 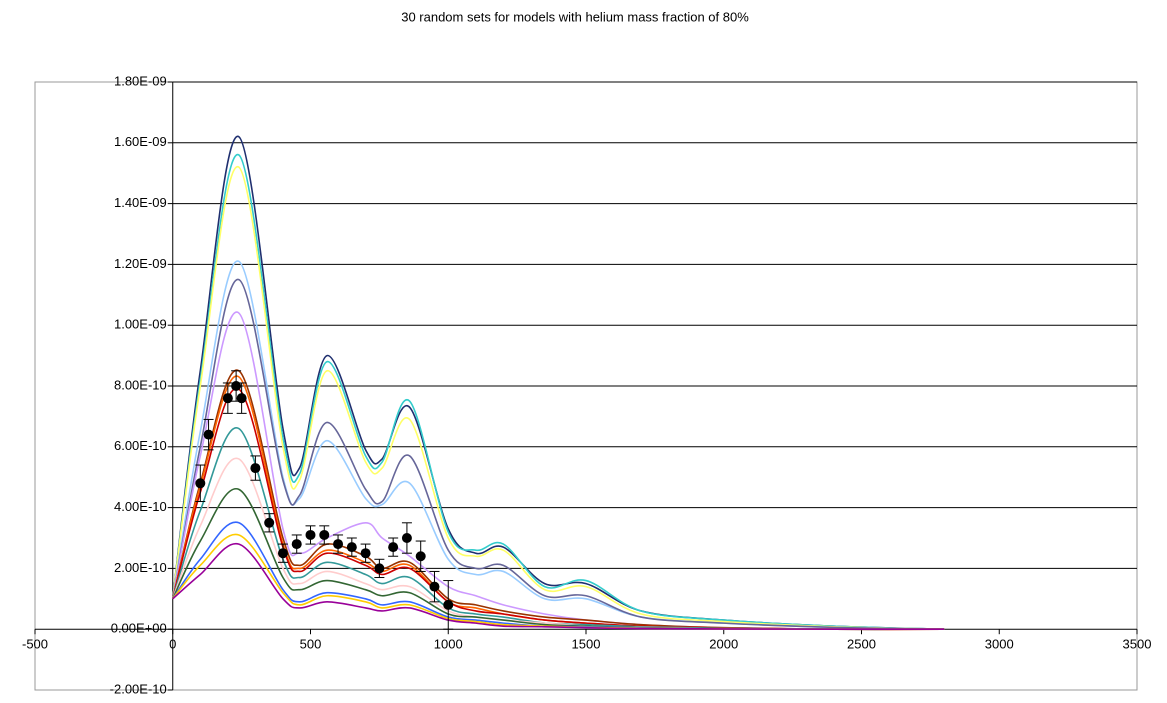 I want to click on y-tick-label: 4.00E-10, so click(x=140, y=506).